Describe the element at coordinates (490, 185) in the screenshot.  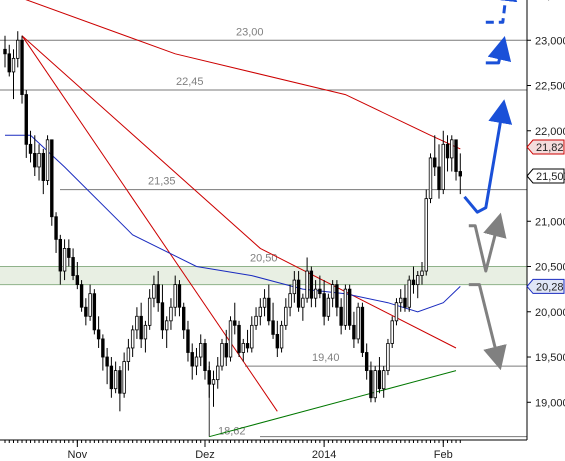
I see `scenario-arrows` at that location.